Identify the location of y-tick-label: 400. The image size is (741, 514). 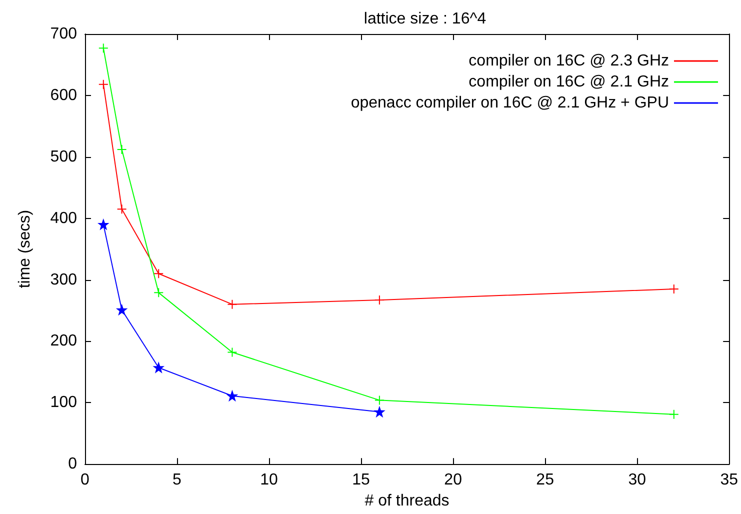
(64, 218).